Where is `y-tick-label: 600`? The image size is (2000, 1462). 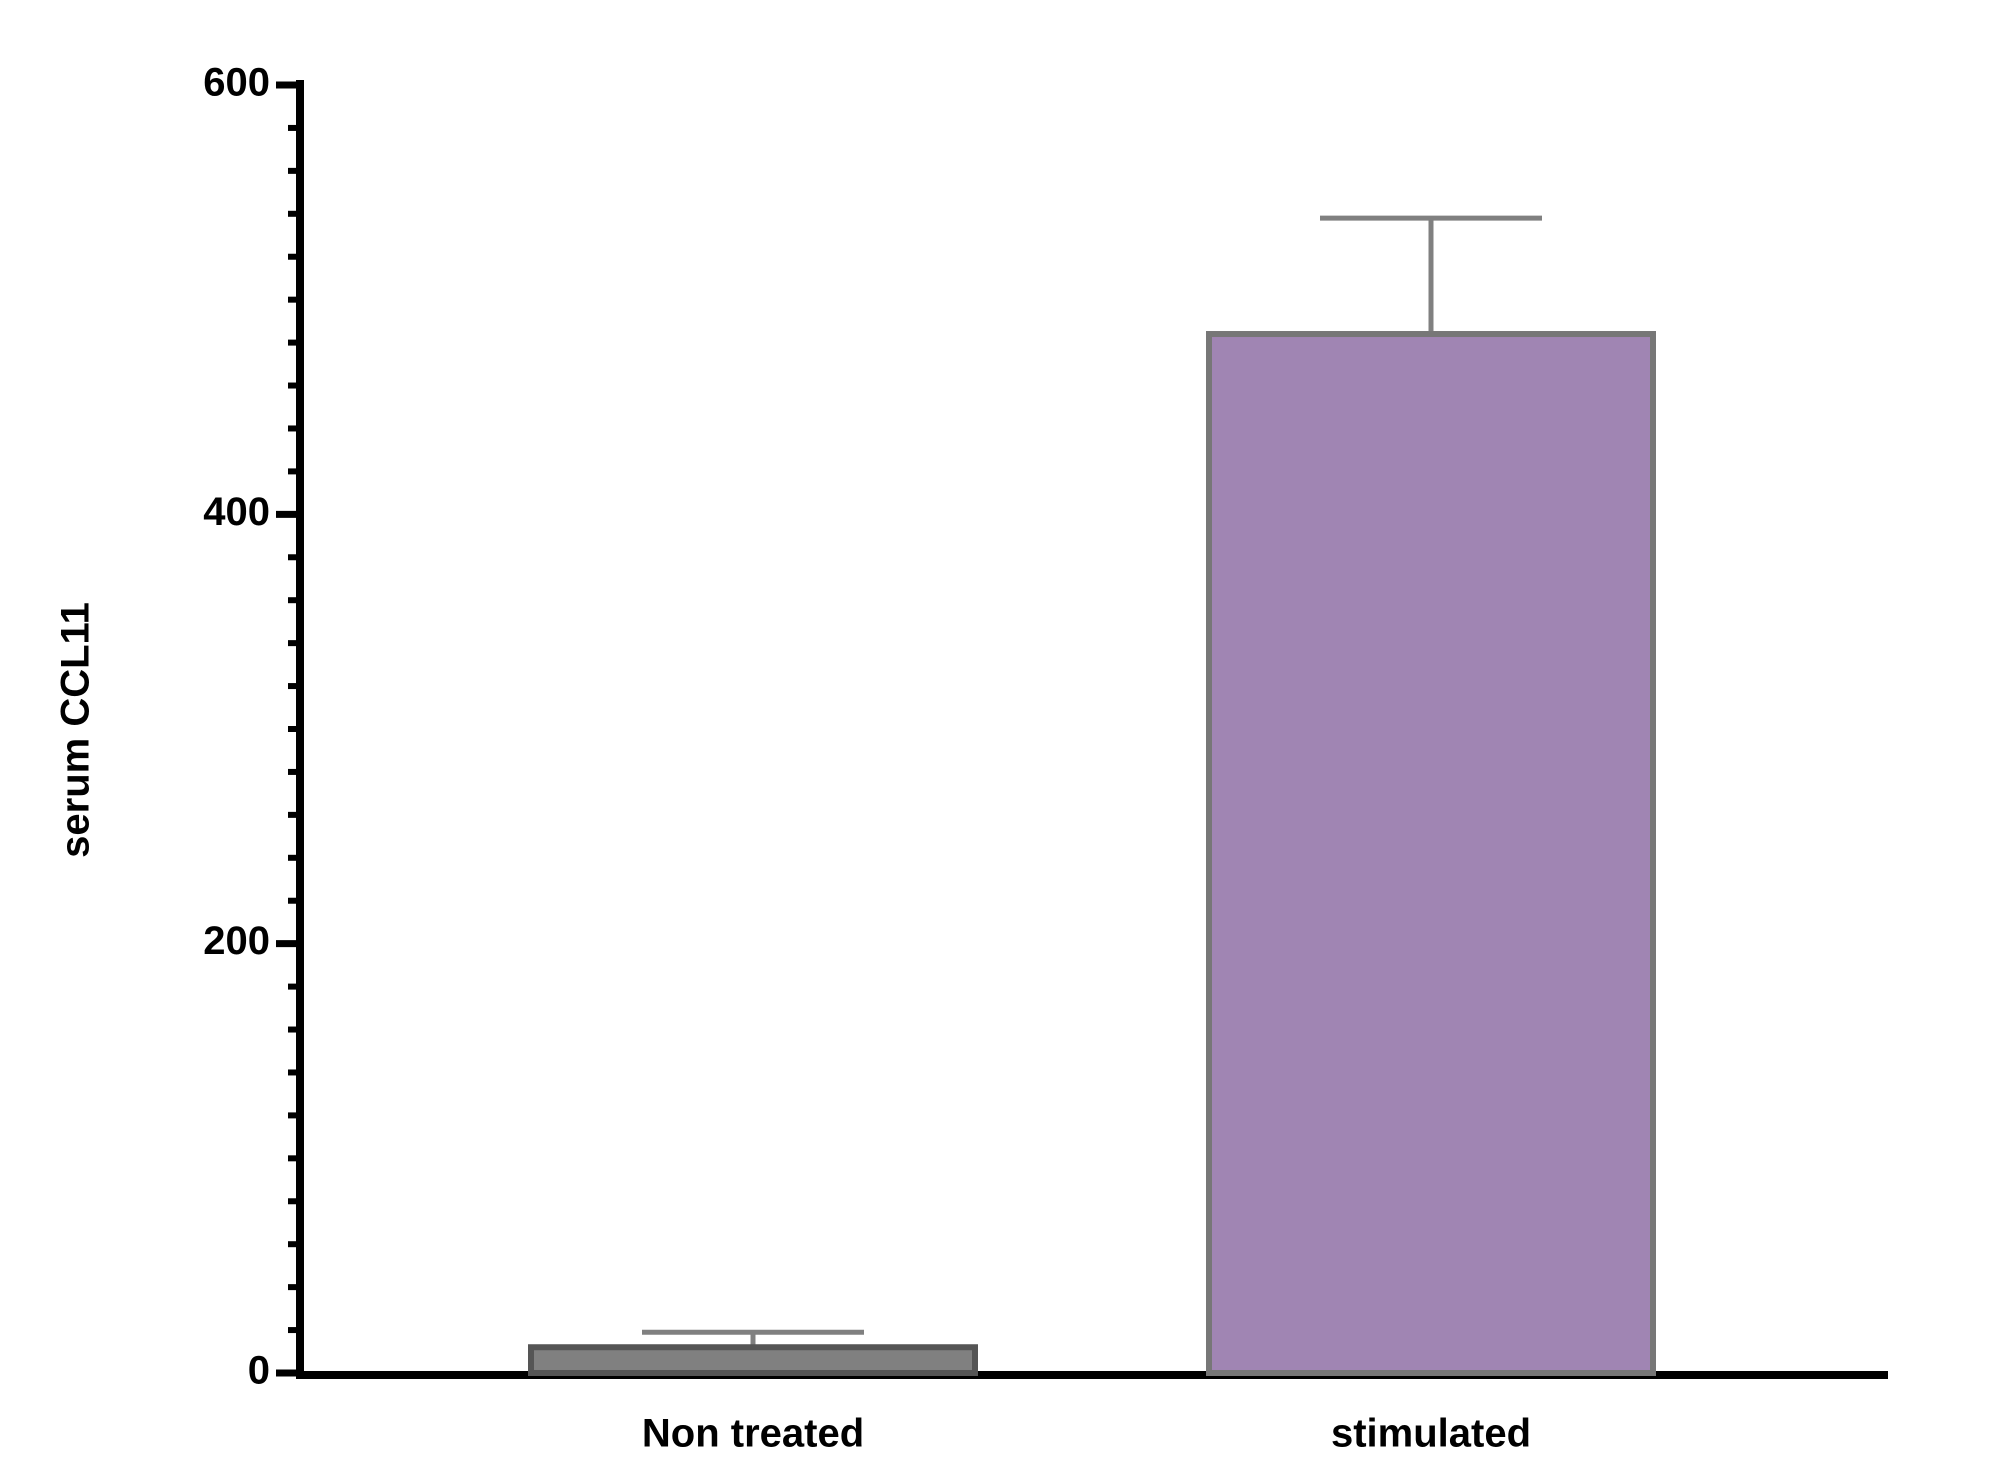 y-tick-label: 600 is located at coordinates (236, 83).